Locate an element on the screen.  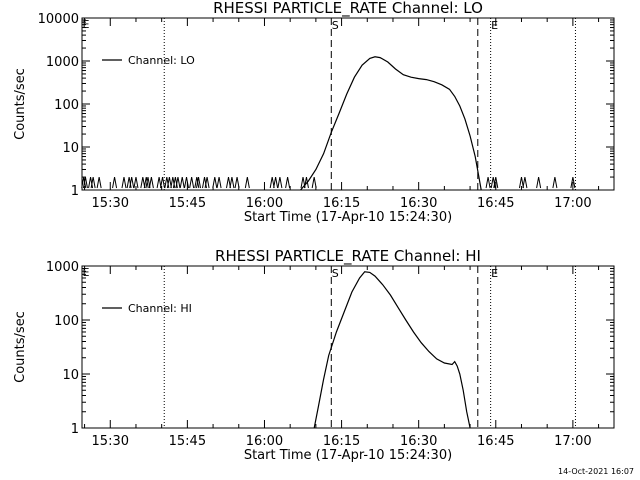
legend-label: Channel: HI is located at coordinates (160, 308).